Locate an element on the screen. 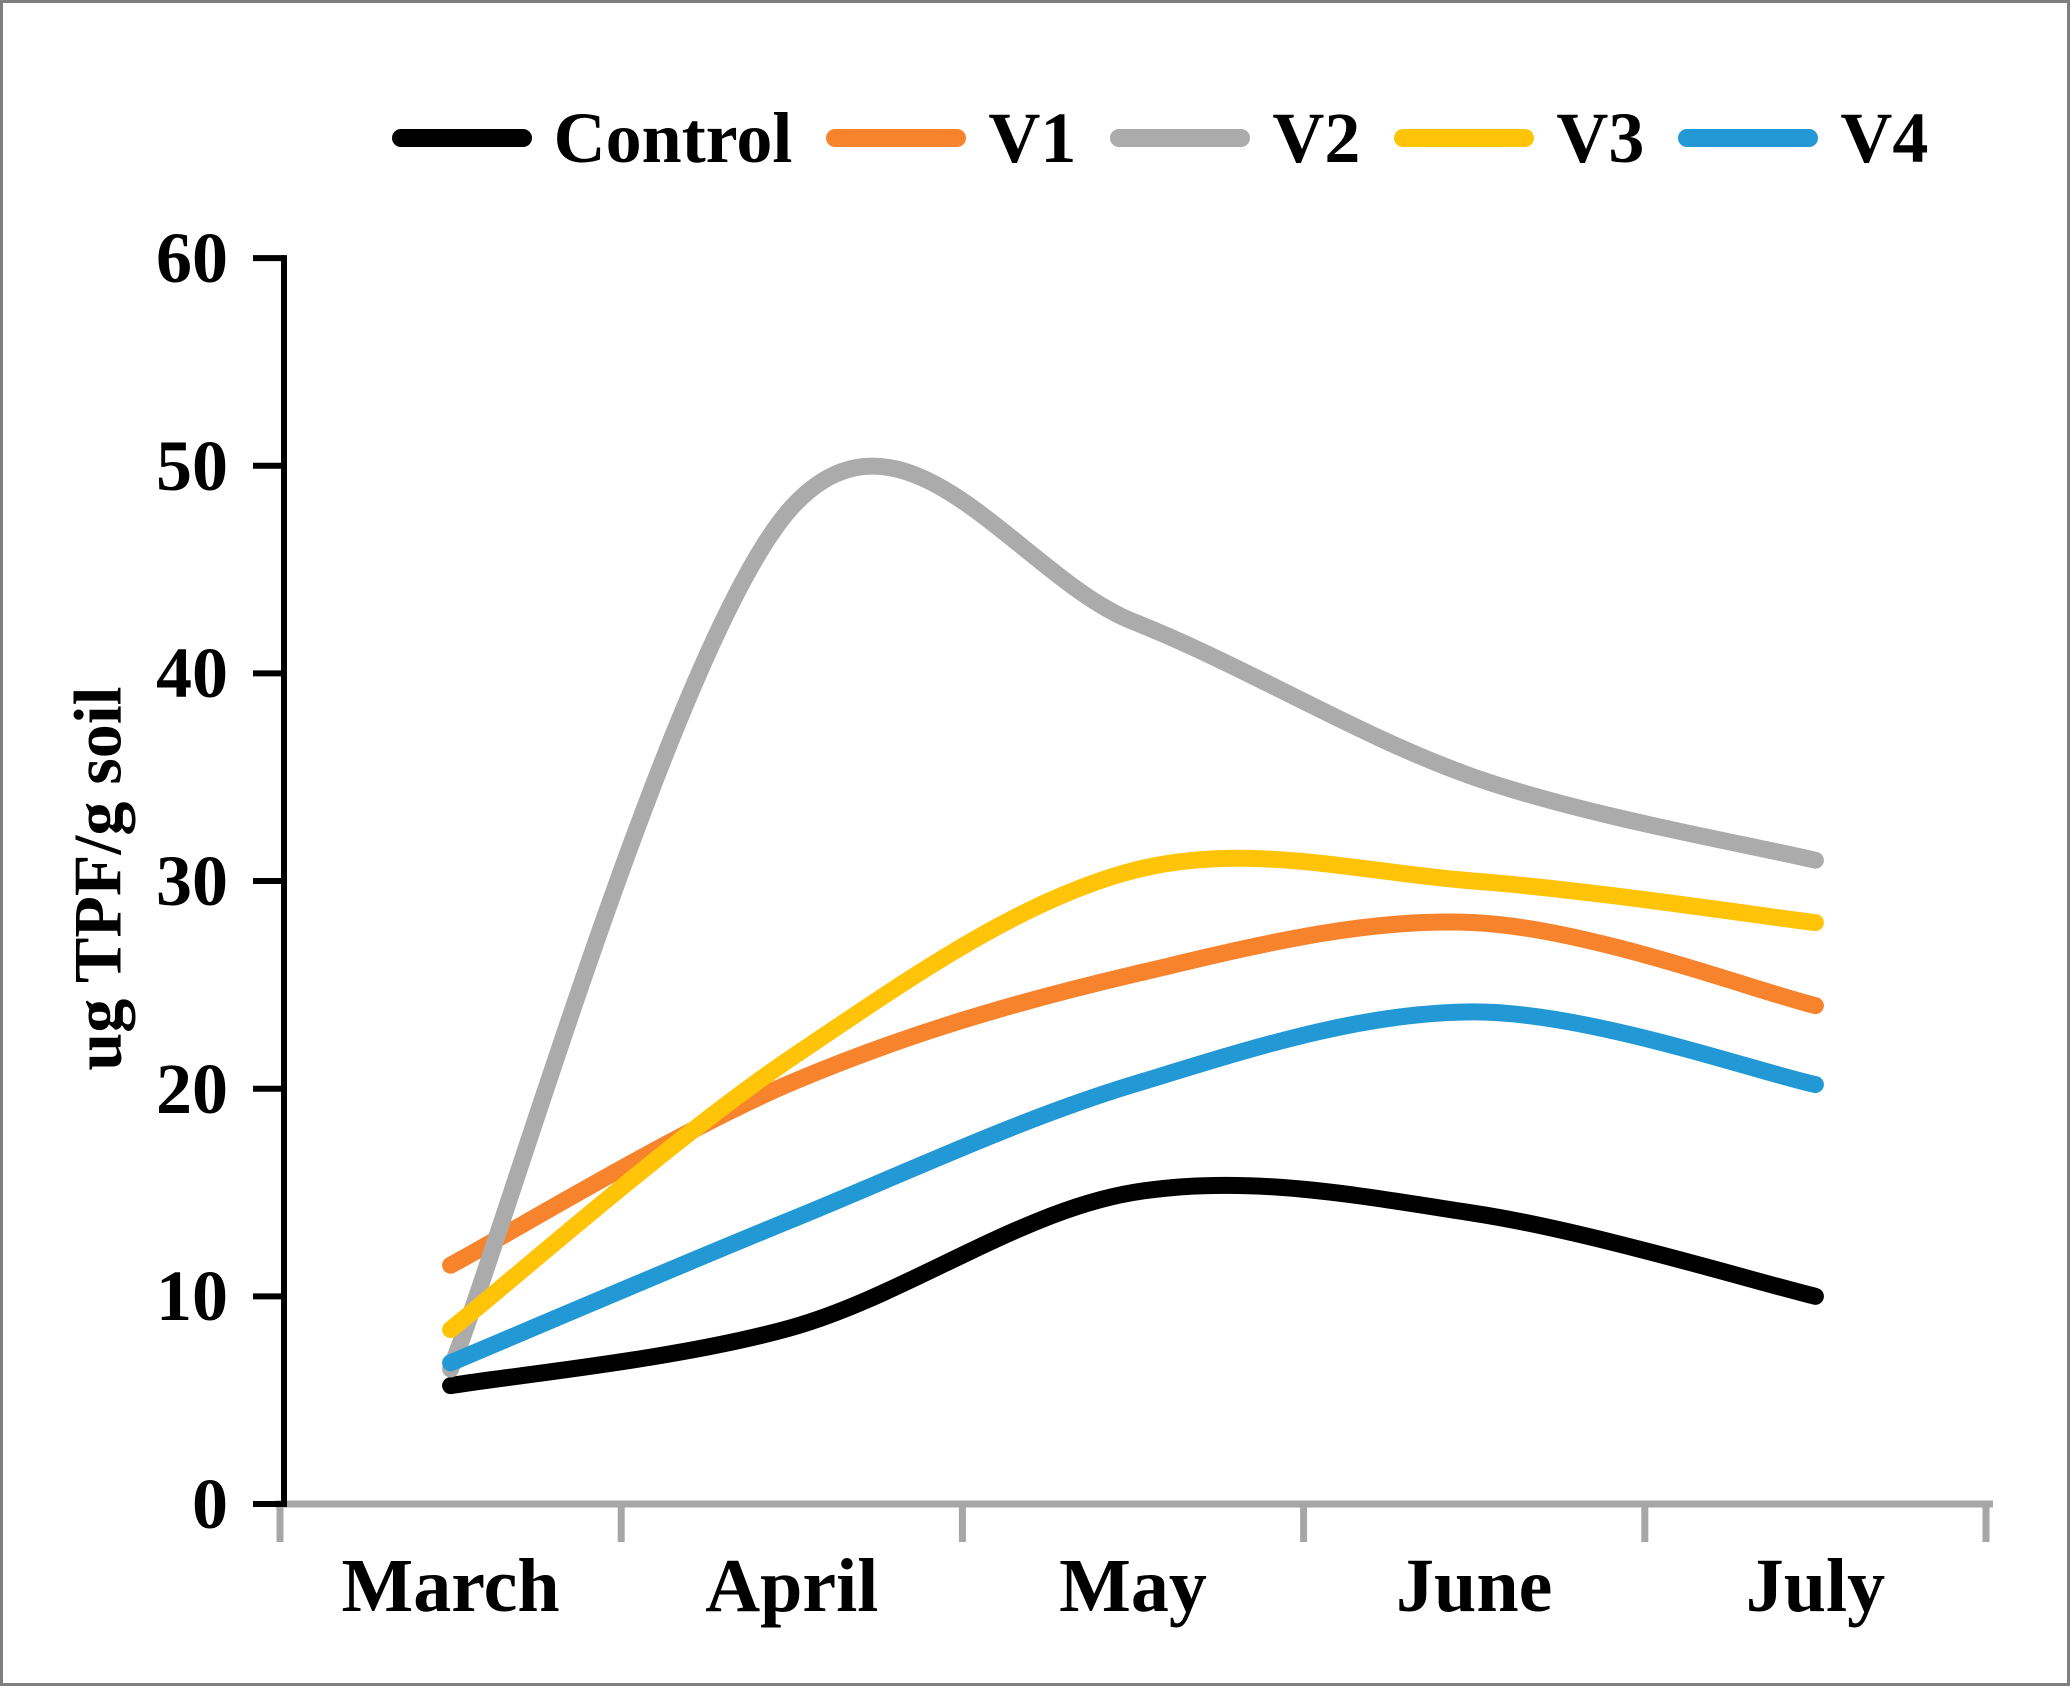  x-axis-tick-label: April is located at coordinates (792, 1586).